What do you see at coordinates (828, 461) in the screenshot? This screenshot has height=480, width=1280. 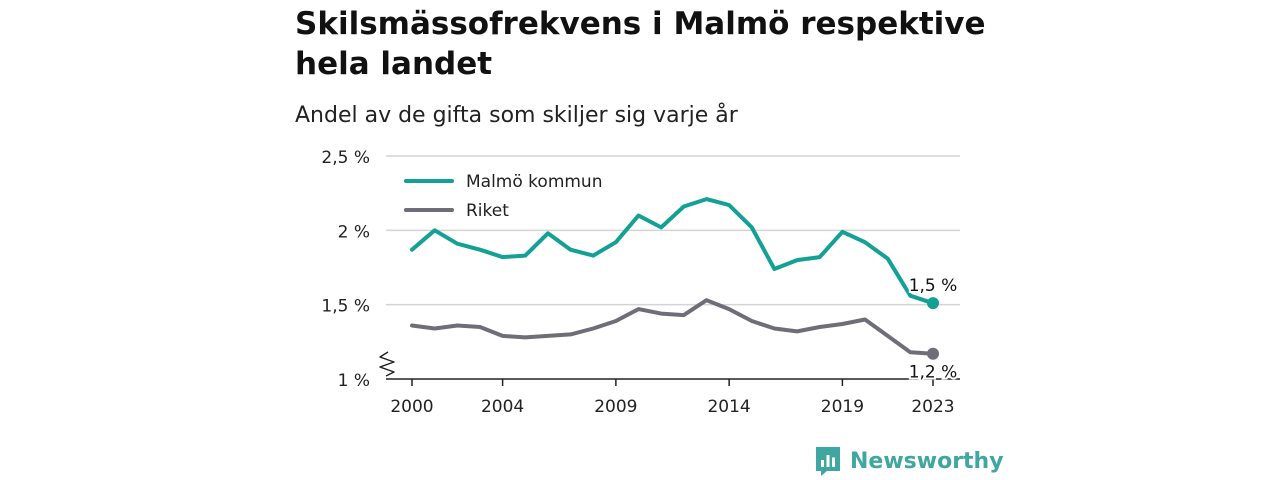 I see `newsworthy-logo-icon` at bounding box center [828, 461].